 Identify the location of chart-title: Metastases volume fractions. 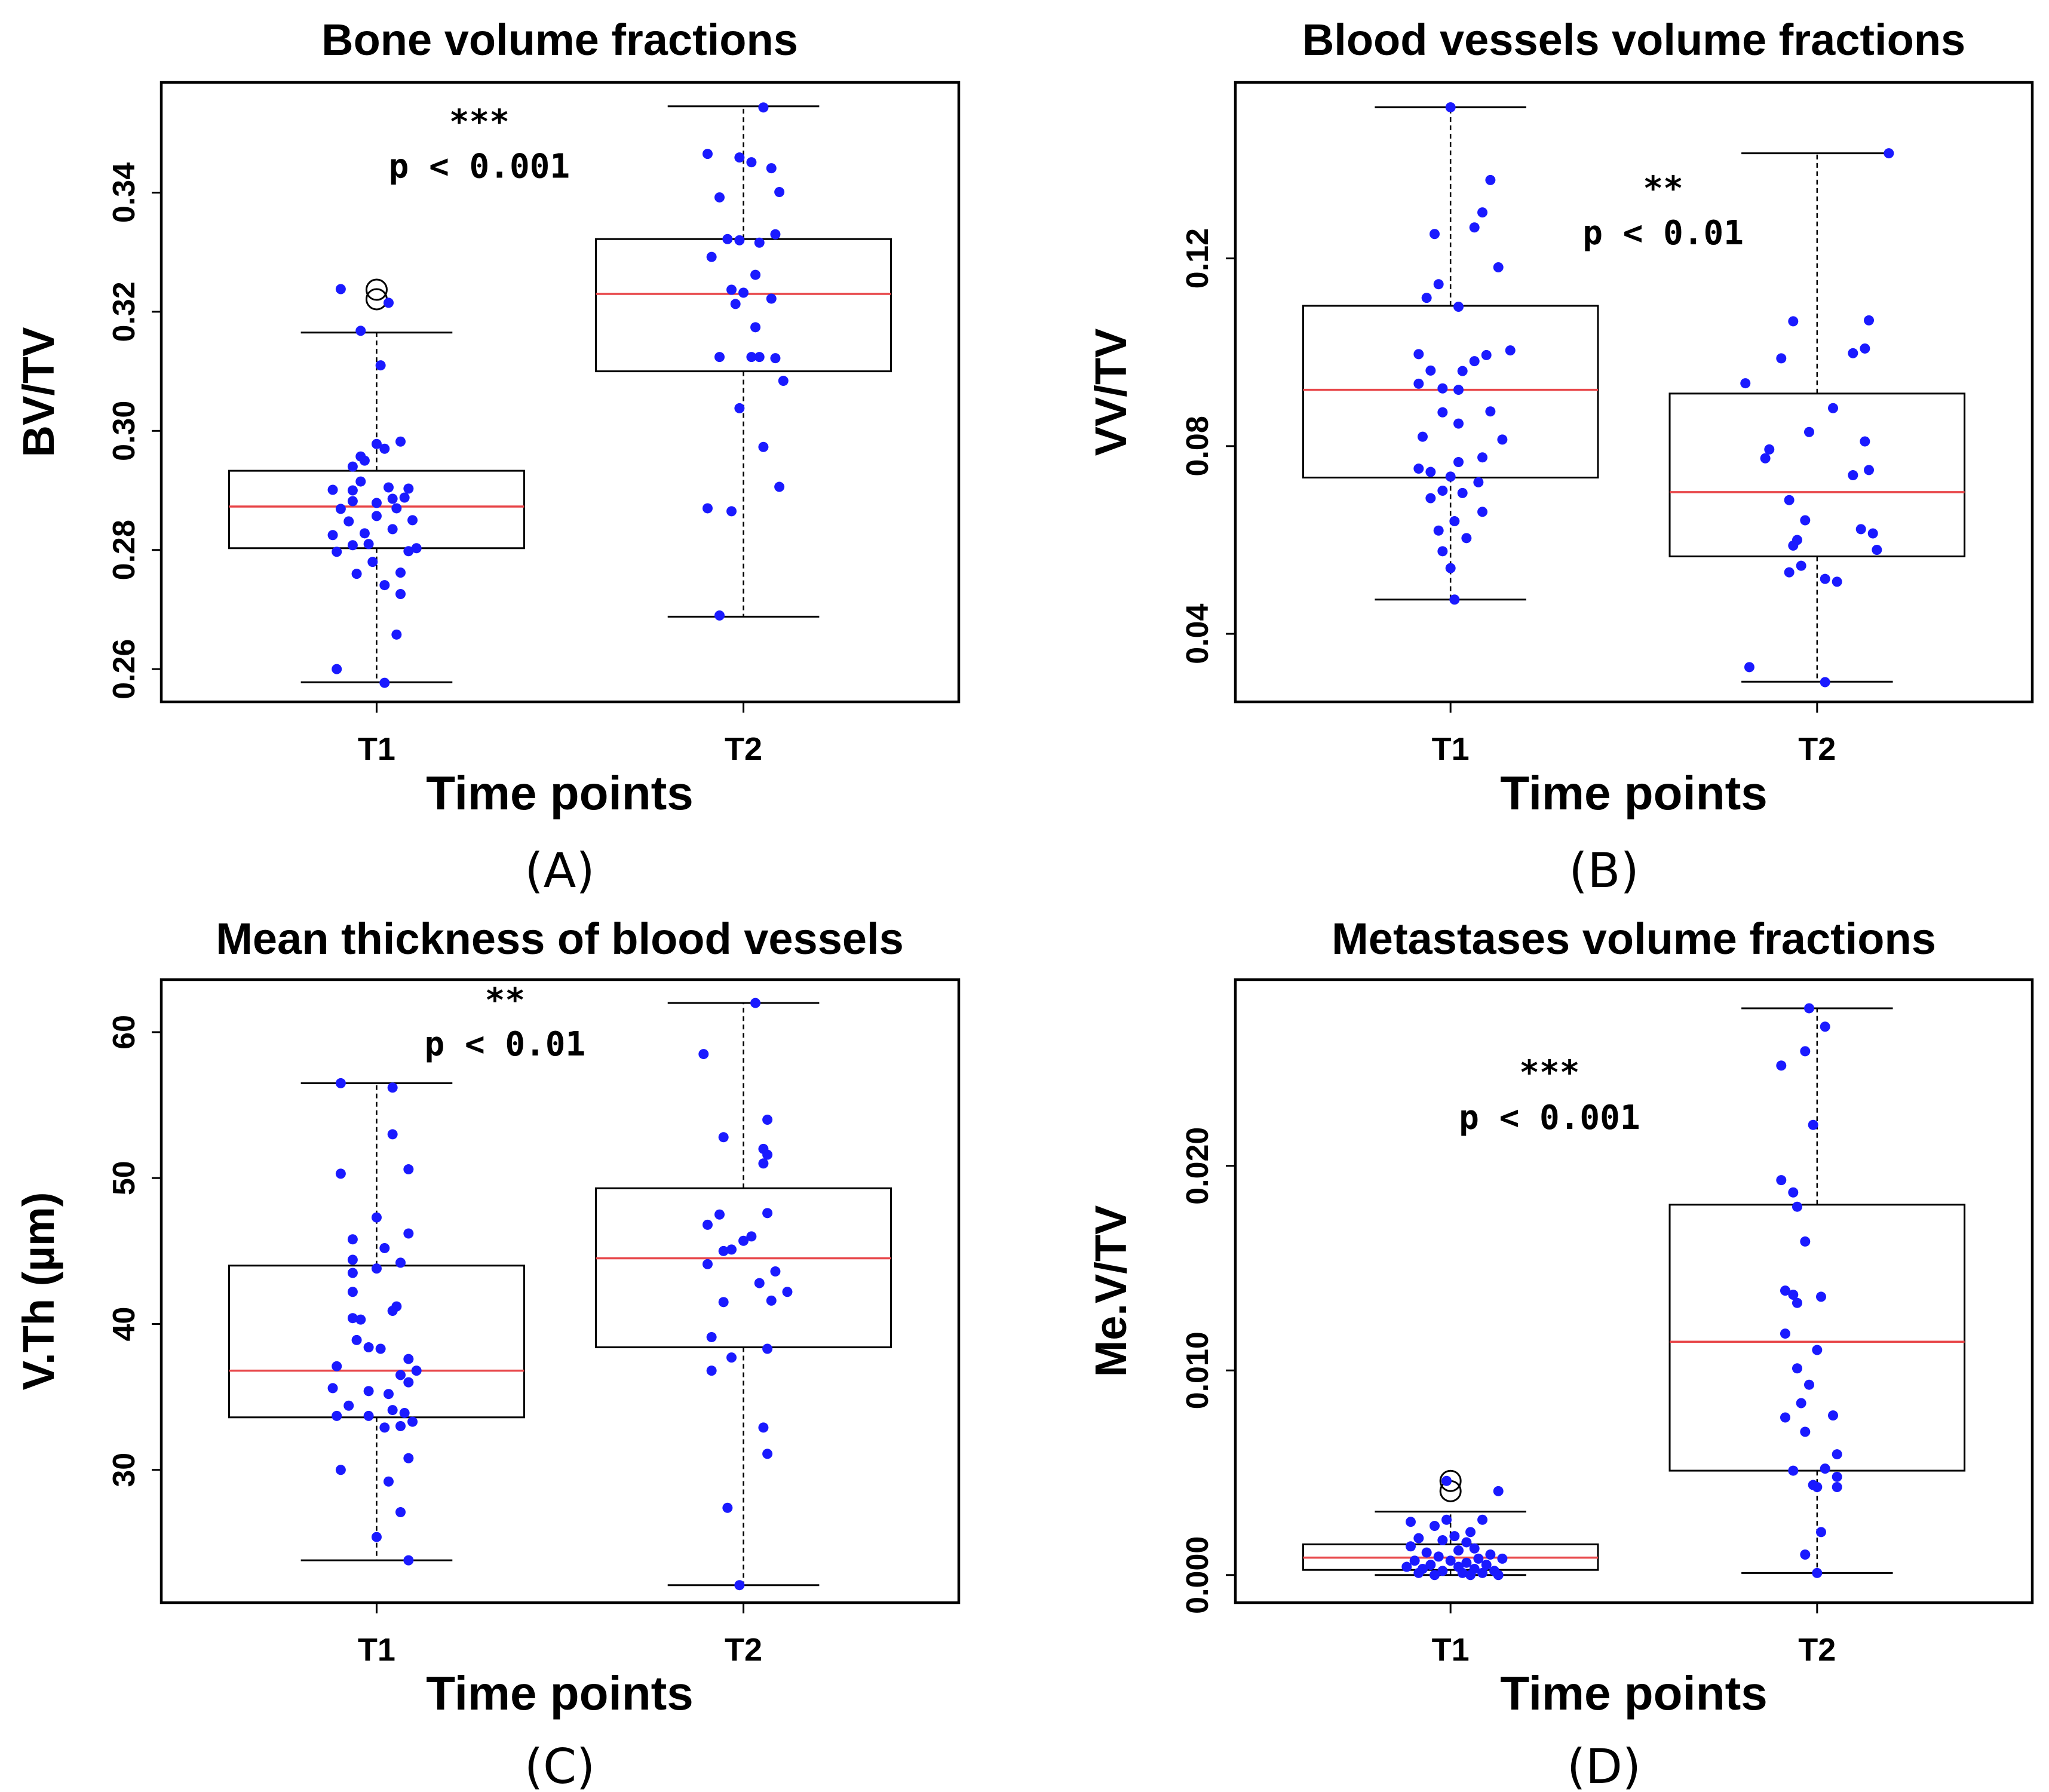
(1634, 938).